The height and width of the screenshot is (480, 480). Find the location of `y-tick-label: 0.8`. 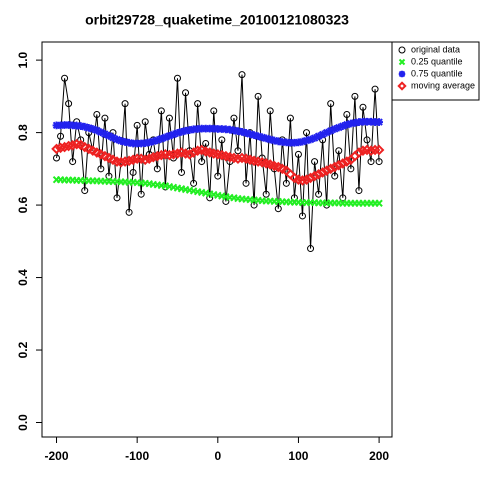

y-tick-label: 0.8 is located at coordinates (23, 132).